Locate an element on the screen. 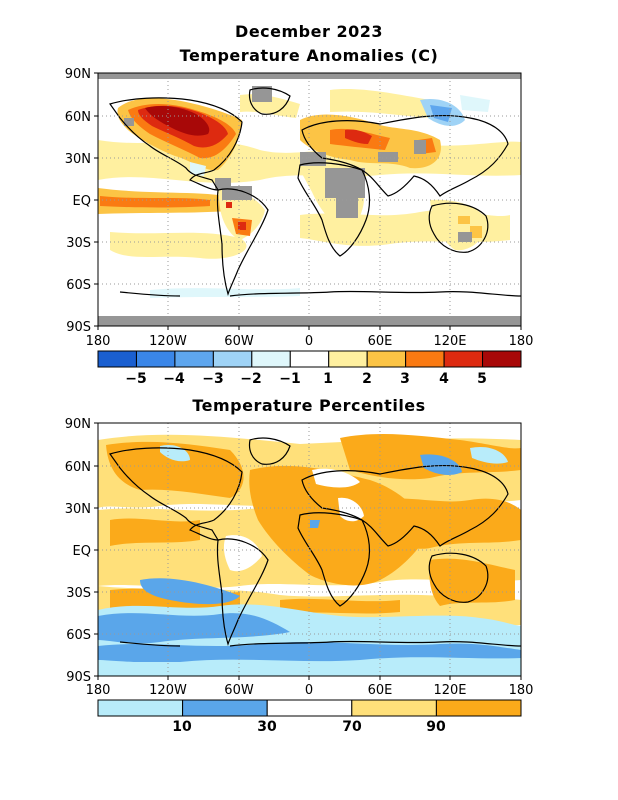 This screenshot has height=800, width=618. missing-band-north is located at coordinates (309, 76).